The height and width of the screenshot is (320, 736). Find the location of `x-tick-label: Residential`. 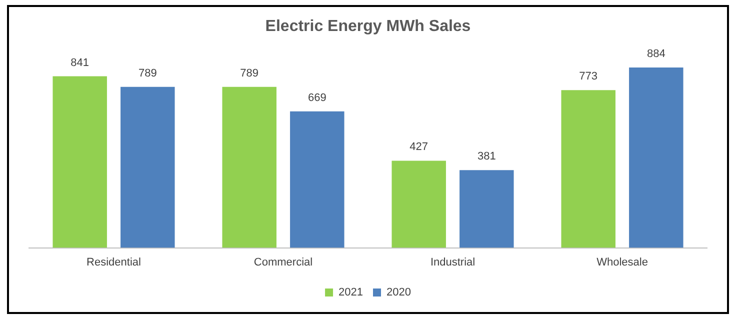

x-tick-label: Residential is located at coordinates (113, 262).